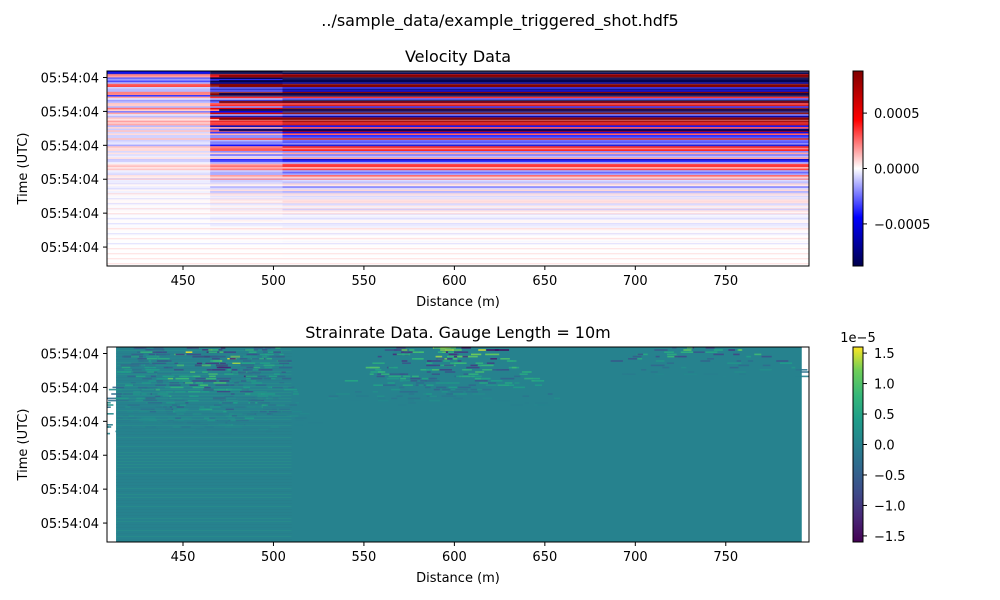  Describe the element at coordinates (858, 444) in the screenshot. I see `strainrate-colorbar` at that location.